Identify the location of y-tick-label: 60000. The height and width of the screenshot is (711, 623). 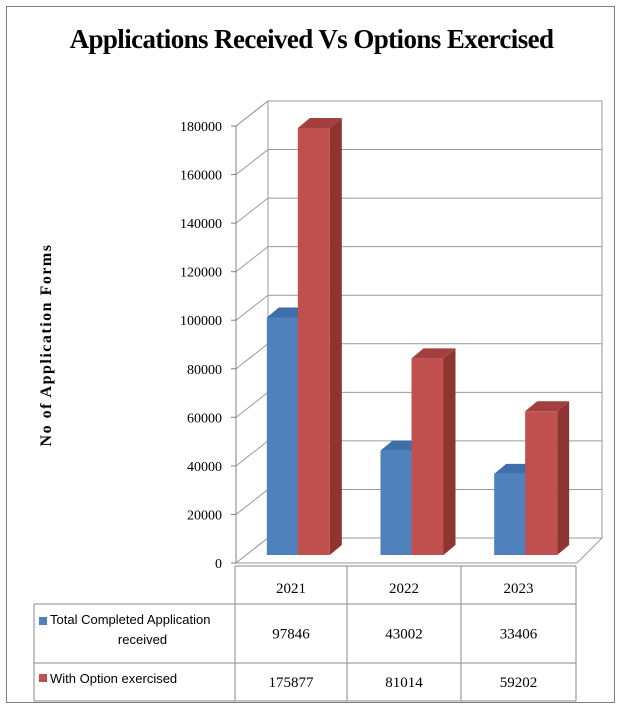
(204, 418).